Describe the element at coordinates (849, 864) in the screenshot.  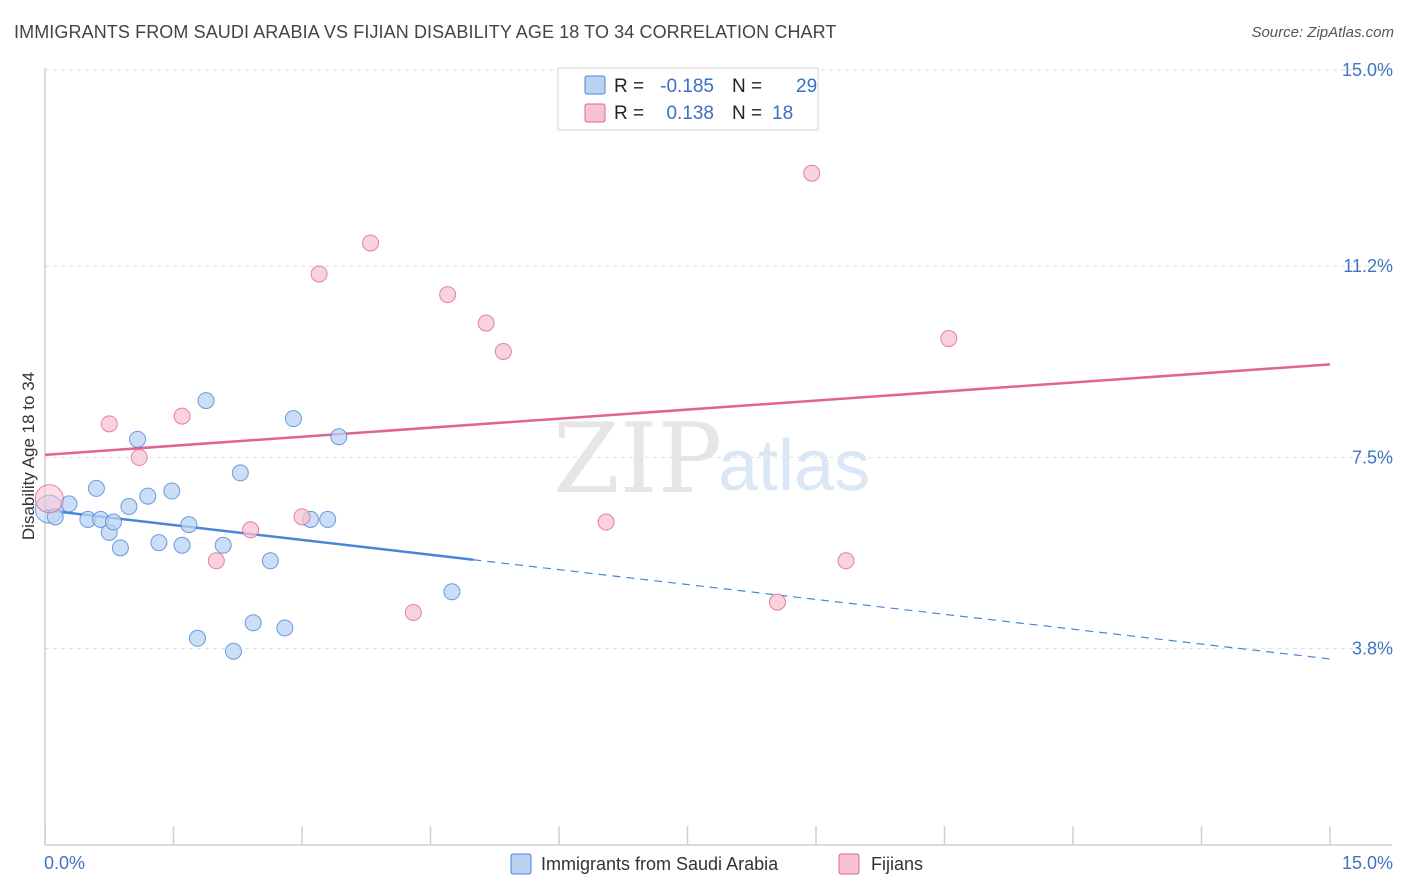
I see `series-legend-swatch-pink` at that location.